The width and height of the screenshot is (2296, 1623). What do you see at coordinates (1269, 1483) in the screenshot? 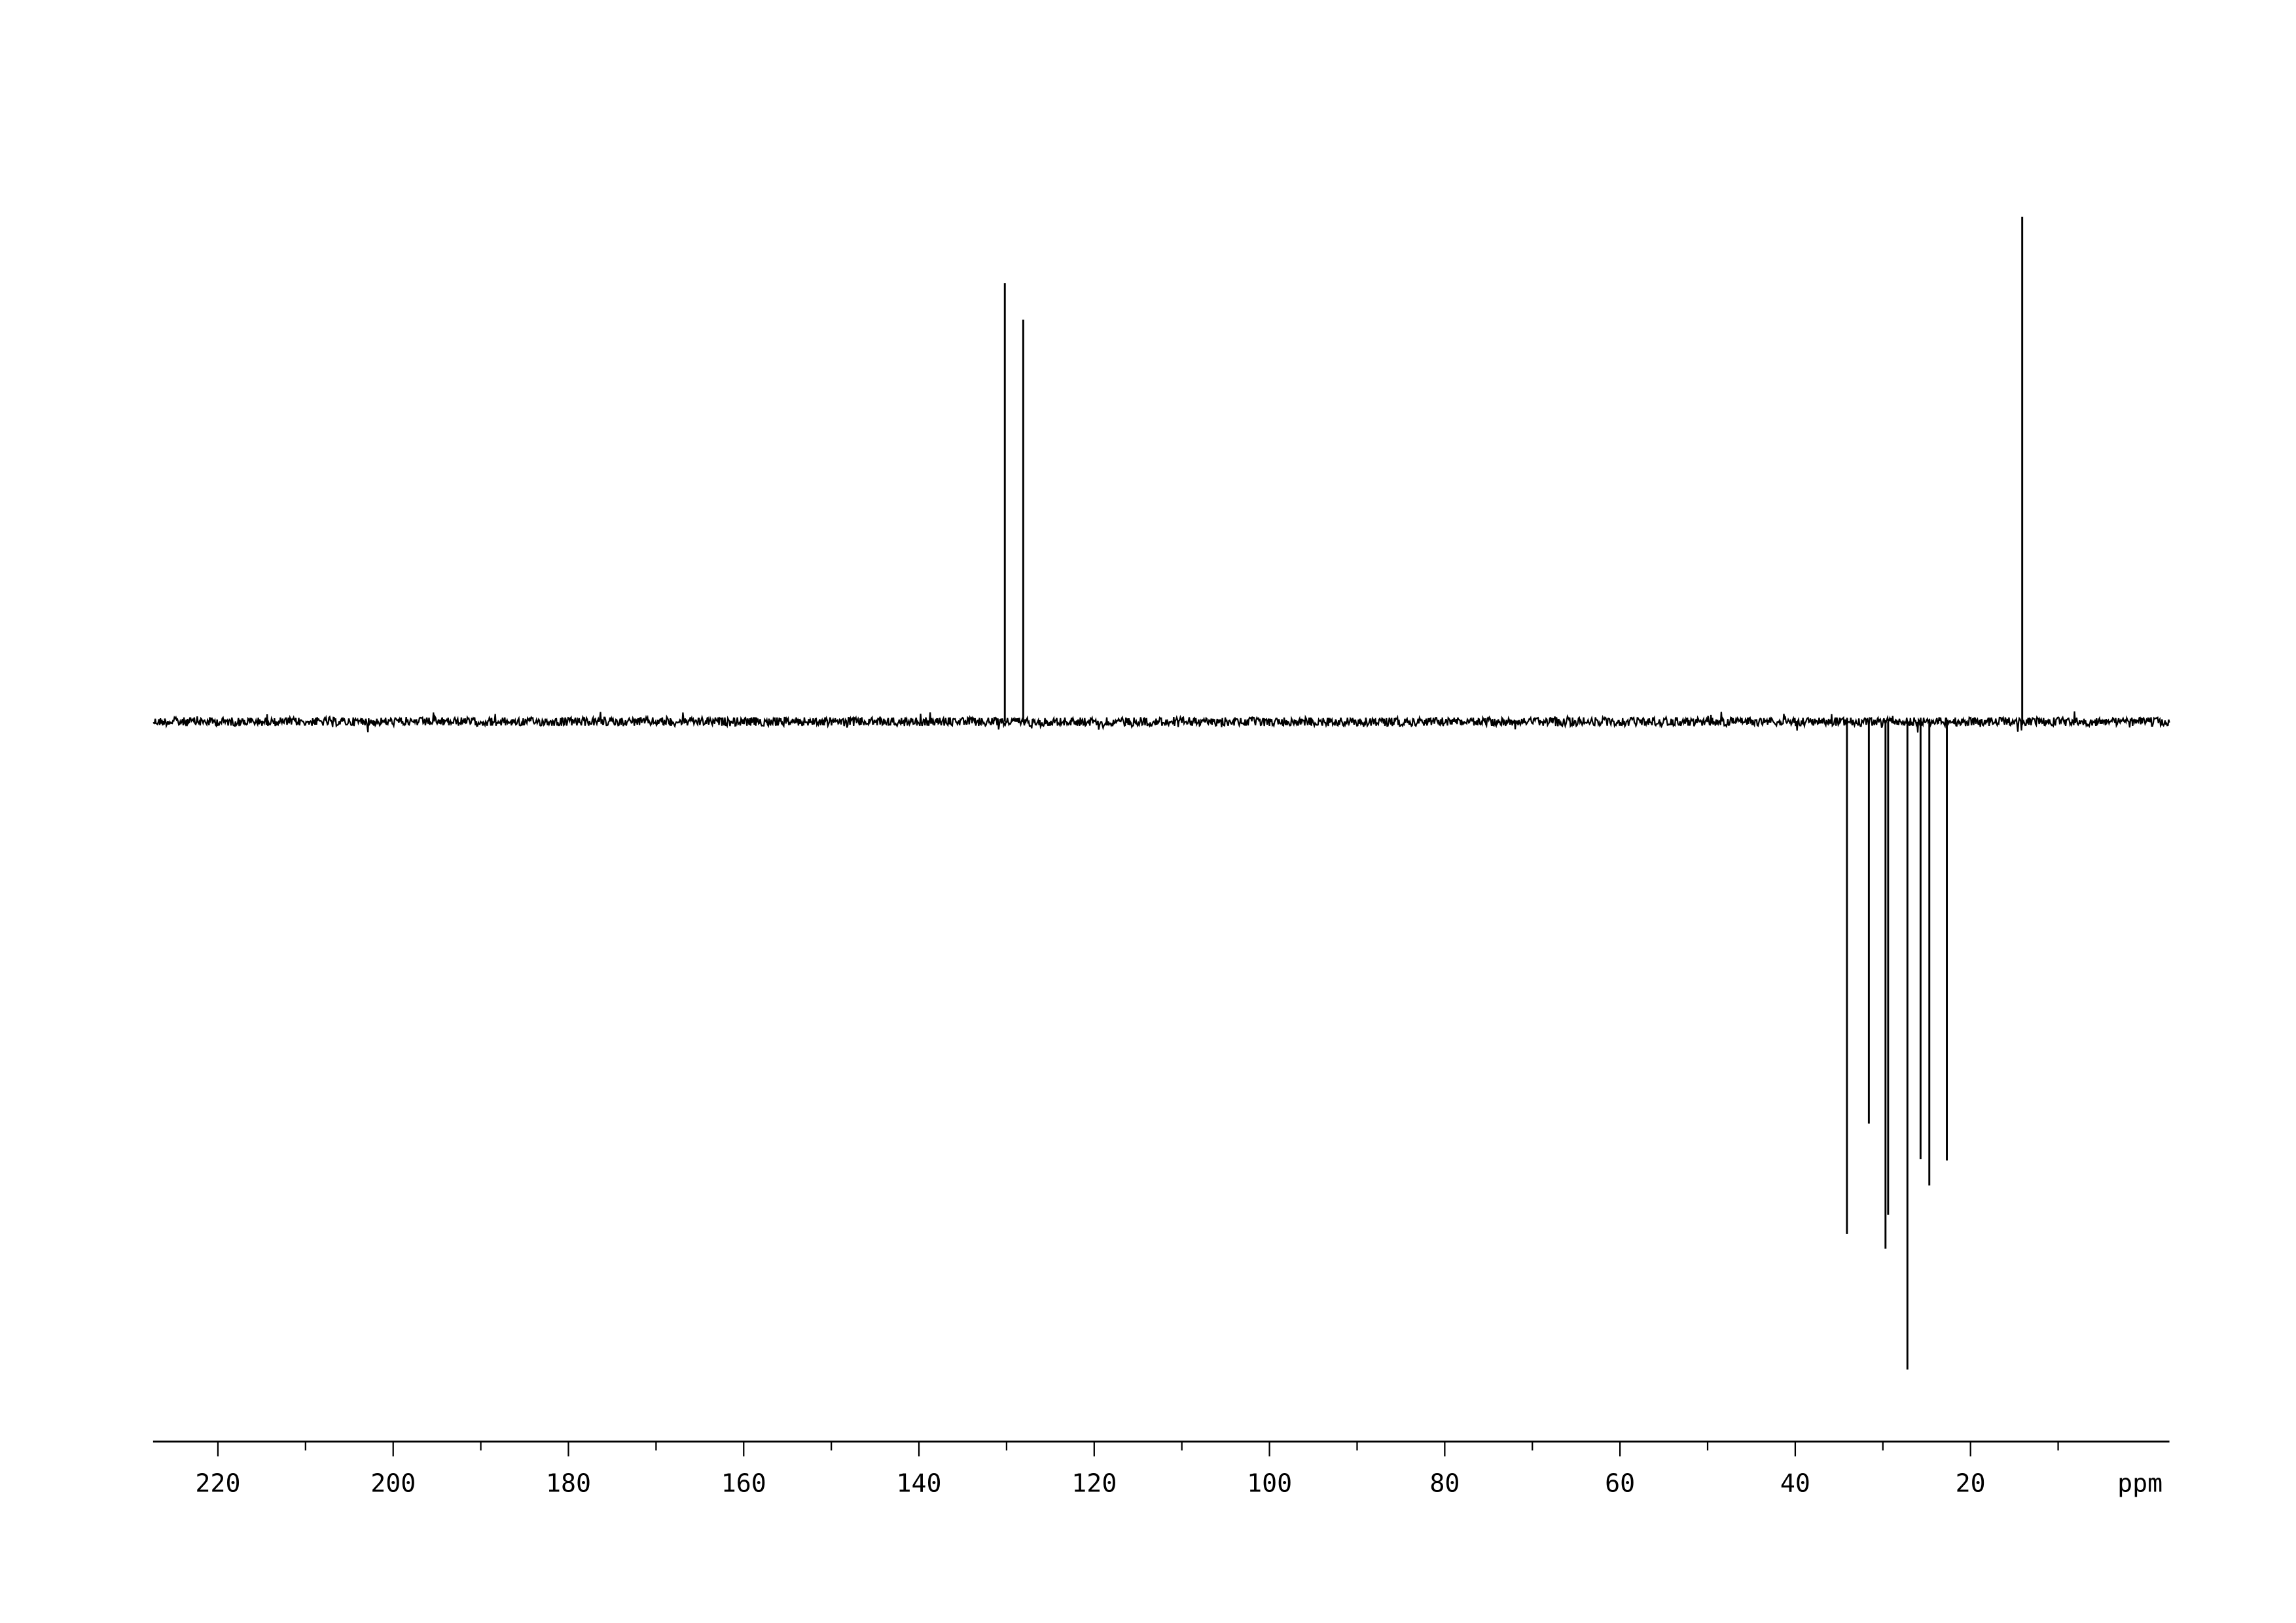
I see `x-tick-label: 100` at bounding box center [1269, 1483].